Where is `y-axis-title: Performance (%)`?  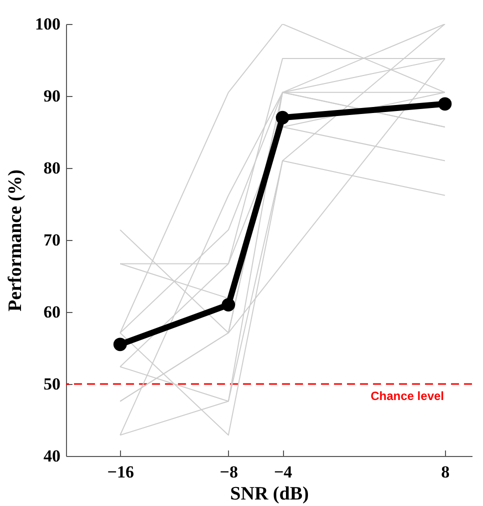 y-axis-title: Performance (%) is located at coordinates (15, 241).